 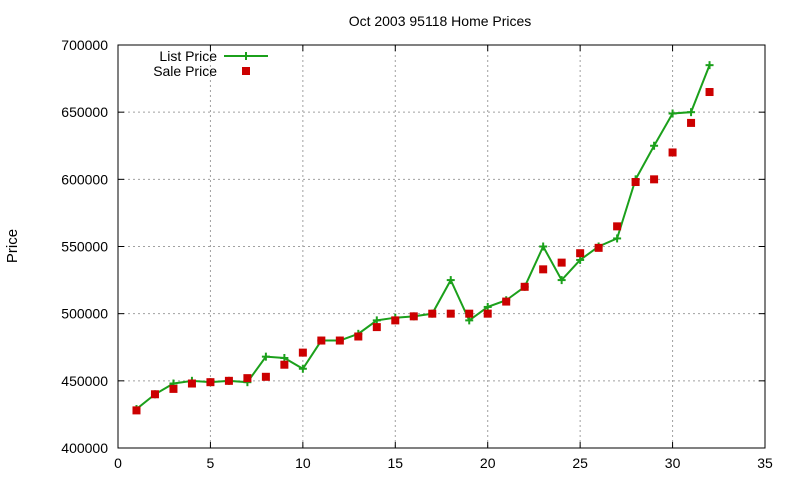 What do you see at coordinates (12, 246) in the screenshot?
I see `y-axis-label: Price` at bounding box center [12, 246].